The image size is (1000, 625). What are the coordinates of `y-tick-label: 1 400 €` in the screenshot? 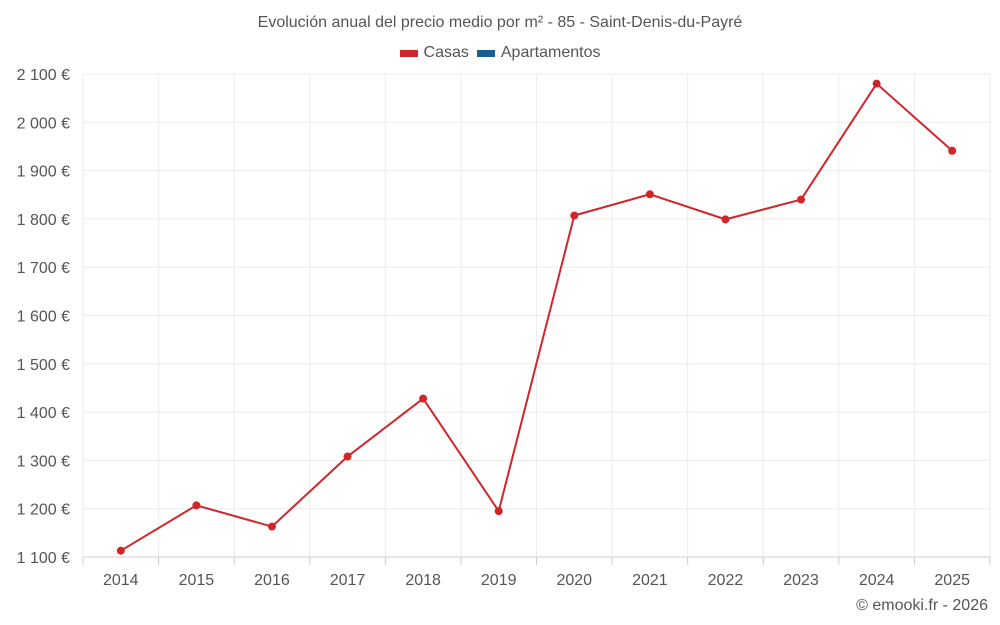 It's located at (43, 413).